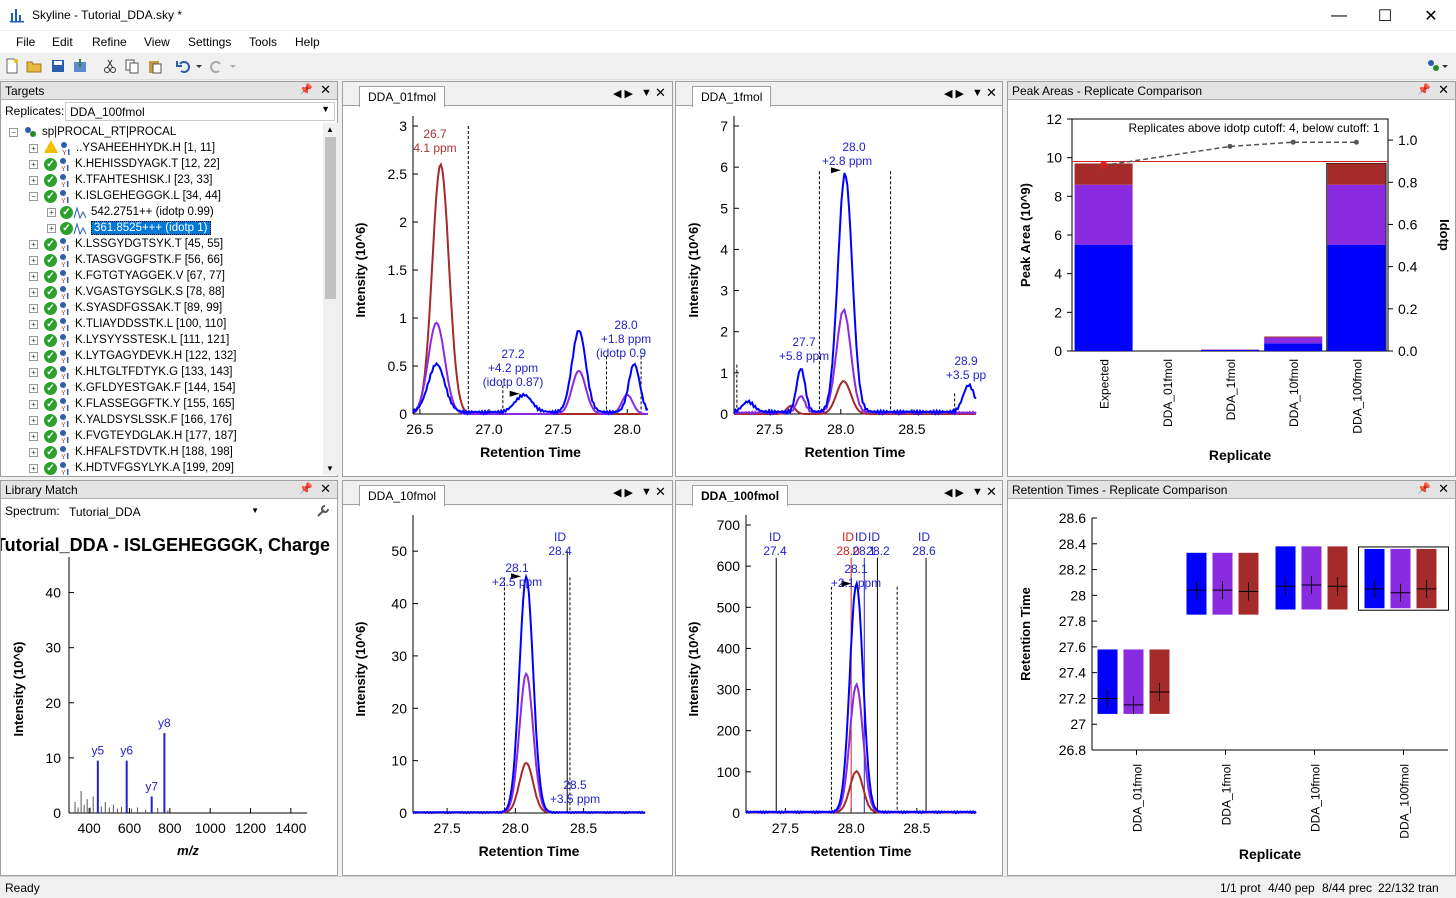 This screenshot has width=1456, height=898. Describe the element at coordinates (1339, 15) in the screenshot. I see `minimize-button: —` at that location.